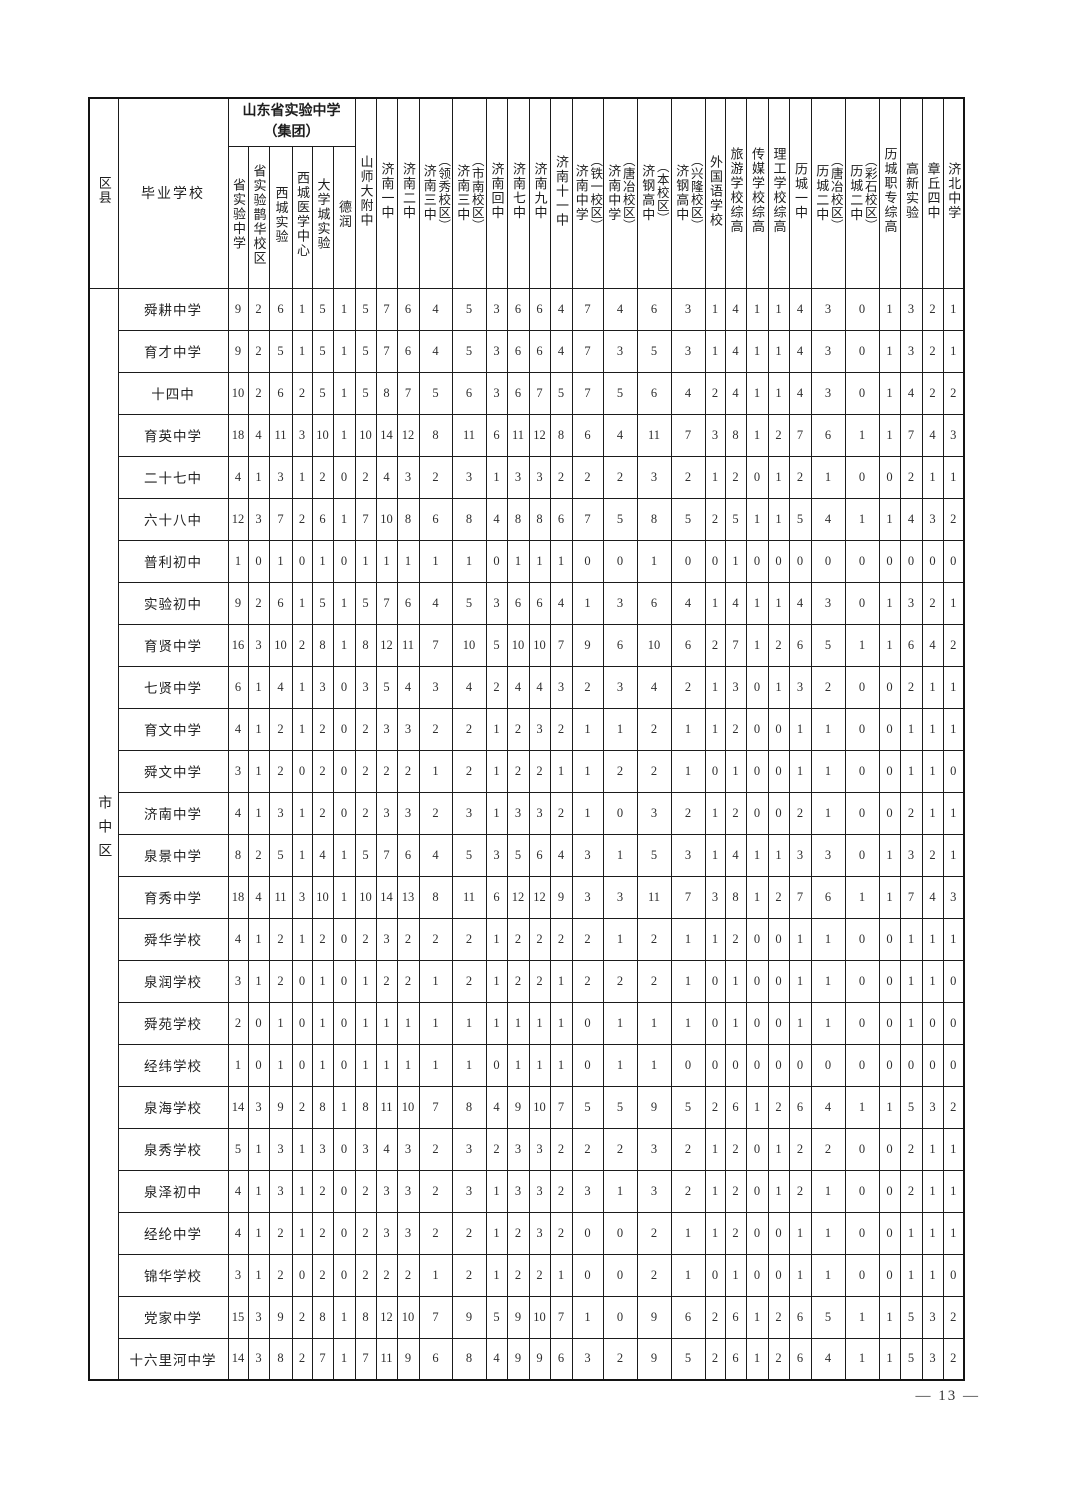 The height and width of the screenshot is (1491, 1080). I want to click on data-cell: 8, so click(518, 519).